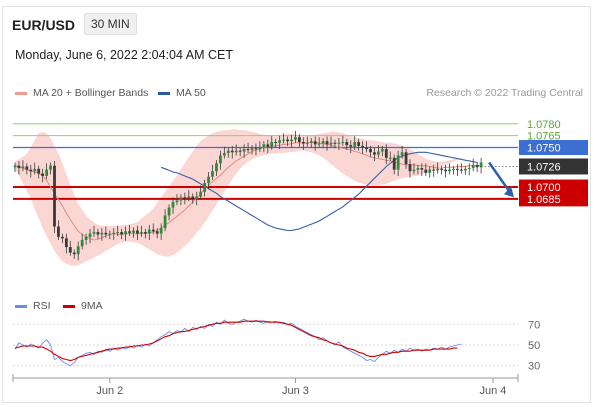  Describe the element at coordinates (44, 25) in the screenshot. I see `symbol-title: EUR/USD` at that location.